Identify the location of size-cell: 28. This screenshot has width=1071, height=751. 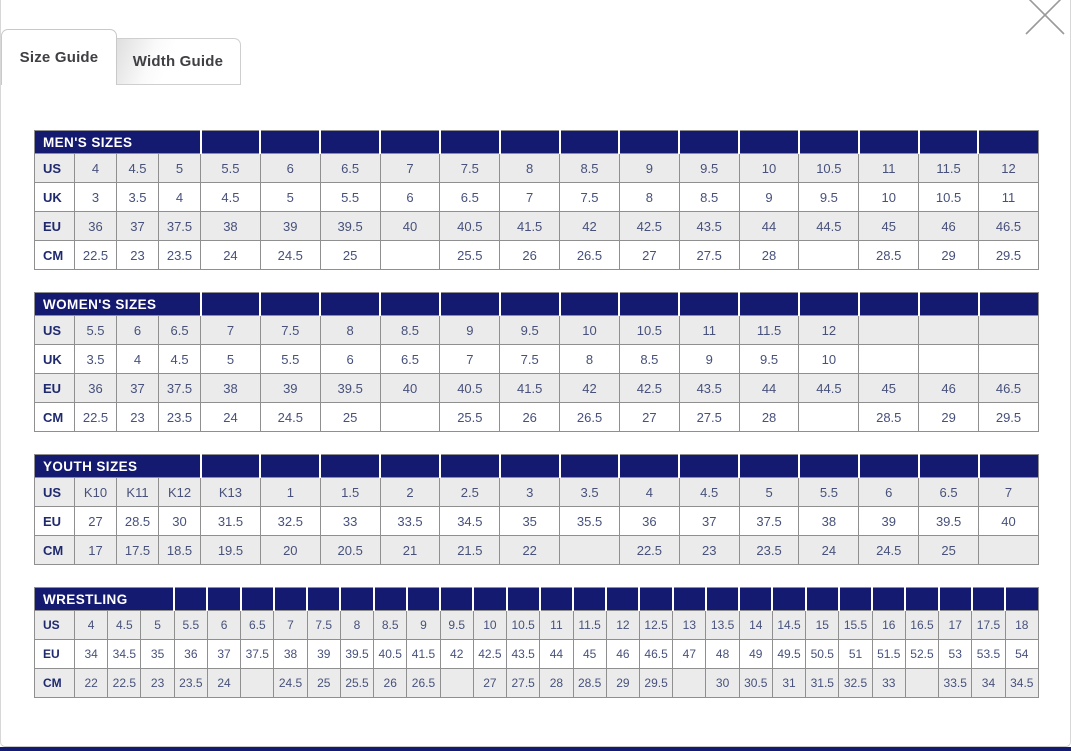
(556, 683).